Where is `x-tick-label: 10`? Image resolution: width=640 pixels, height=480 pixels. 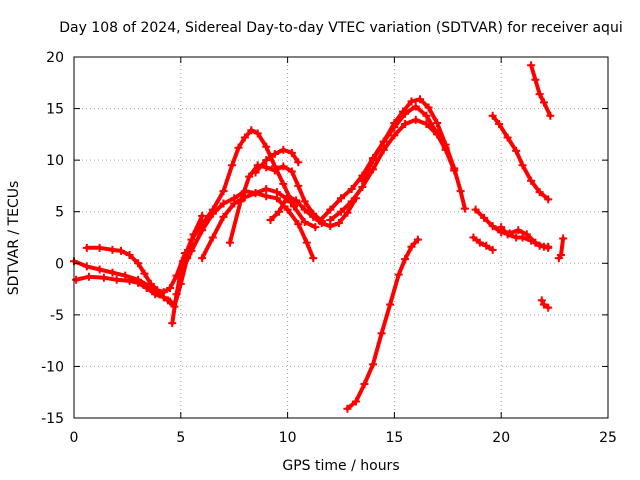
x-tick-label: 10 is located at coordinates (288, 438).